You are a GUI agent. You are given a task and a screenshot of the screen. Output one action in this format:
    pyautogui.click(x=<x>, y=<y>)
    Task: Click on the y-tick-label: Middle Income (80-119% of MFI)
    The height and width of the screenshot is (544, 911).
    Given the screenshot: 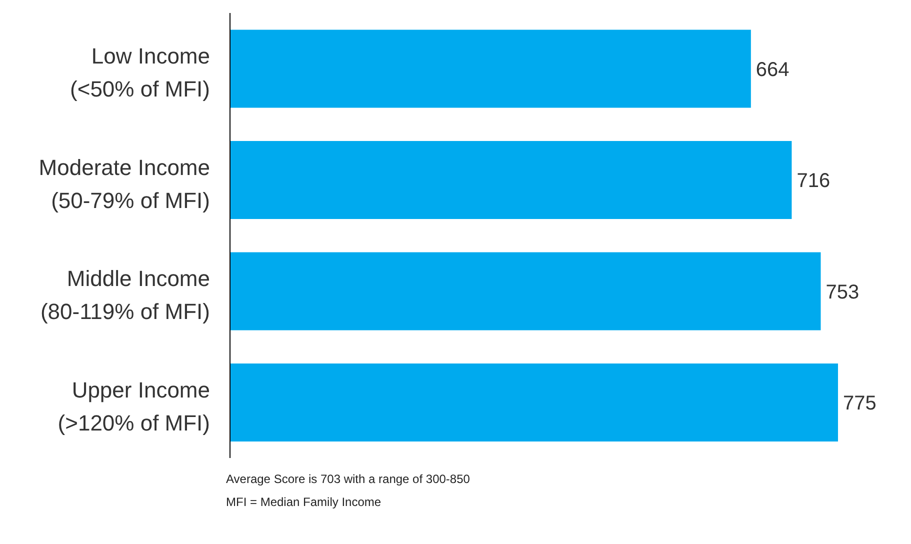 What is the action you would take?
    pyautogui.click(x=125, y=295)
    